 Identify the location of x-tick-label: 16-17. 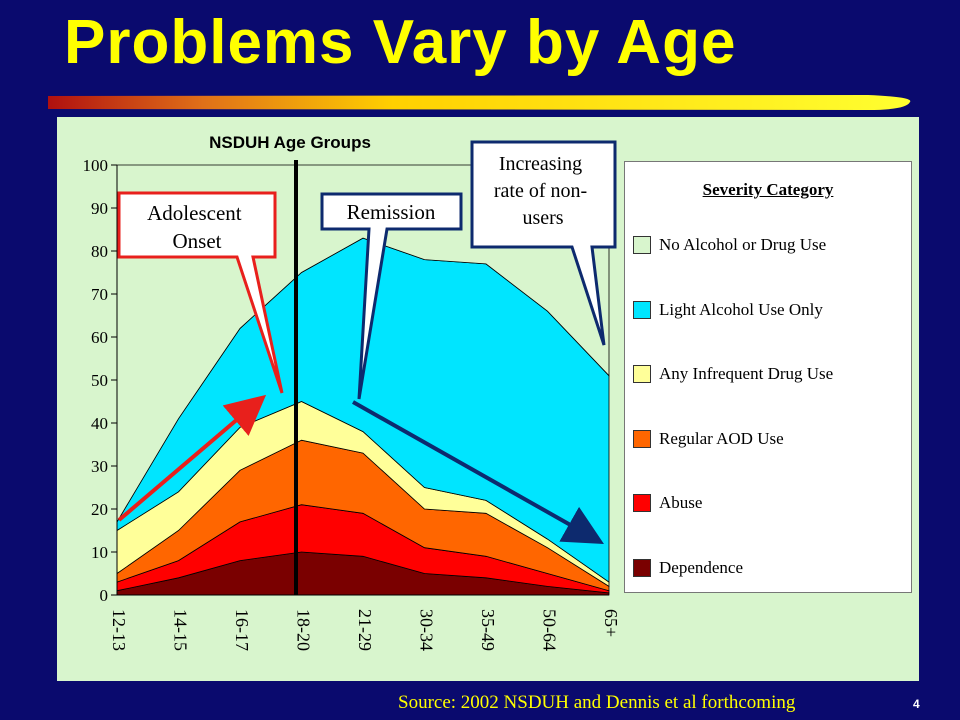
(242, 630).